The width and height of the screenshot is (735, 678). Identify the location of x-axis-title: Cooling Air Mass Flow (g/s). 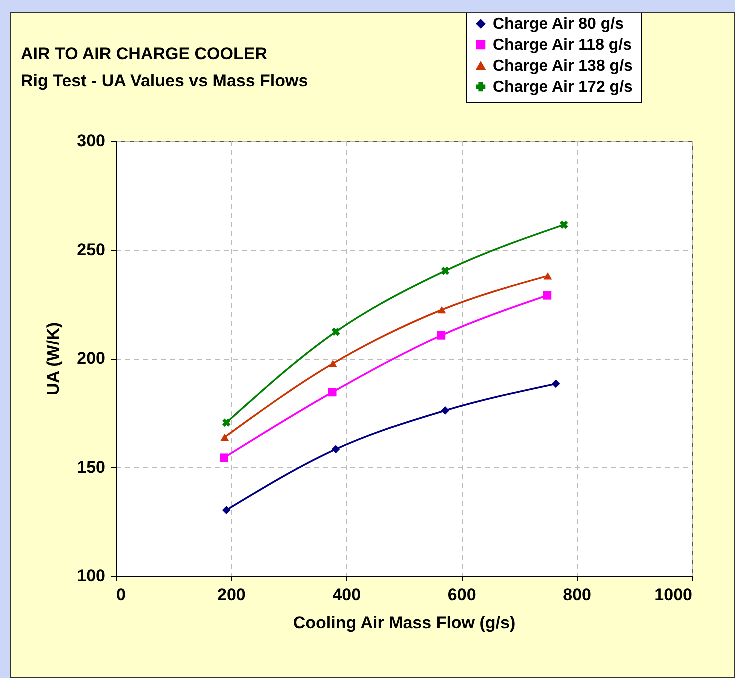
(404, 623).